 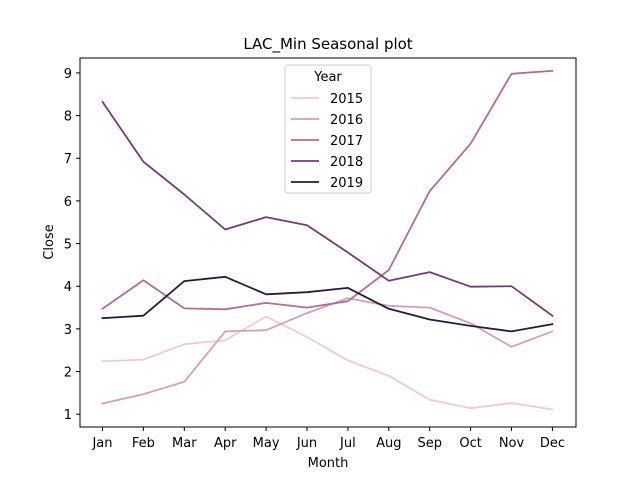 I want to click on x-tick-label: Dec, so click(x=552, y=443).